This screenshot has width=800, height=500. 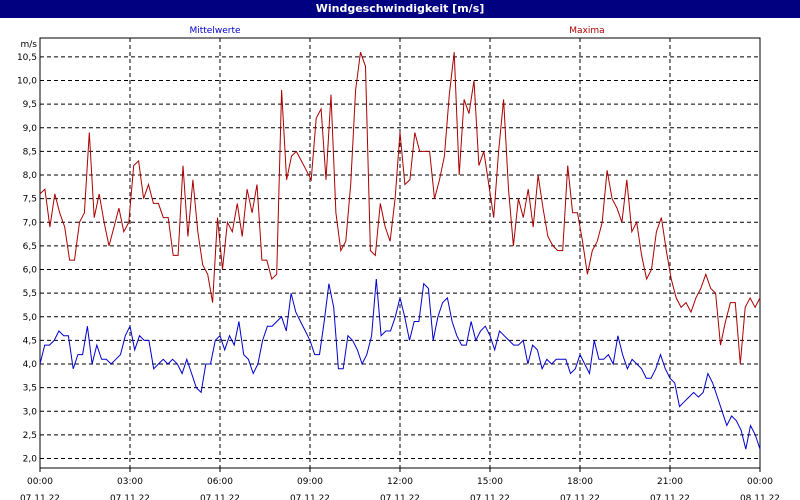 I want to click on y-tick-label: 3,5, so click(x=30, y=389).